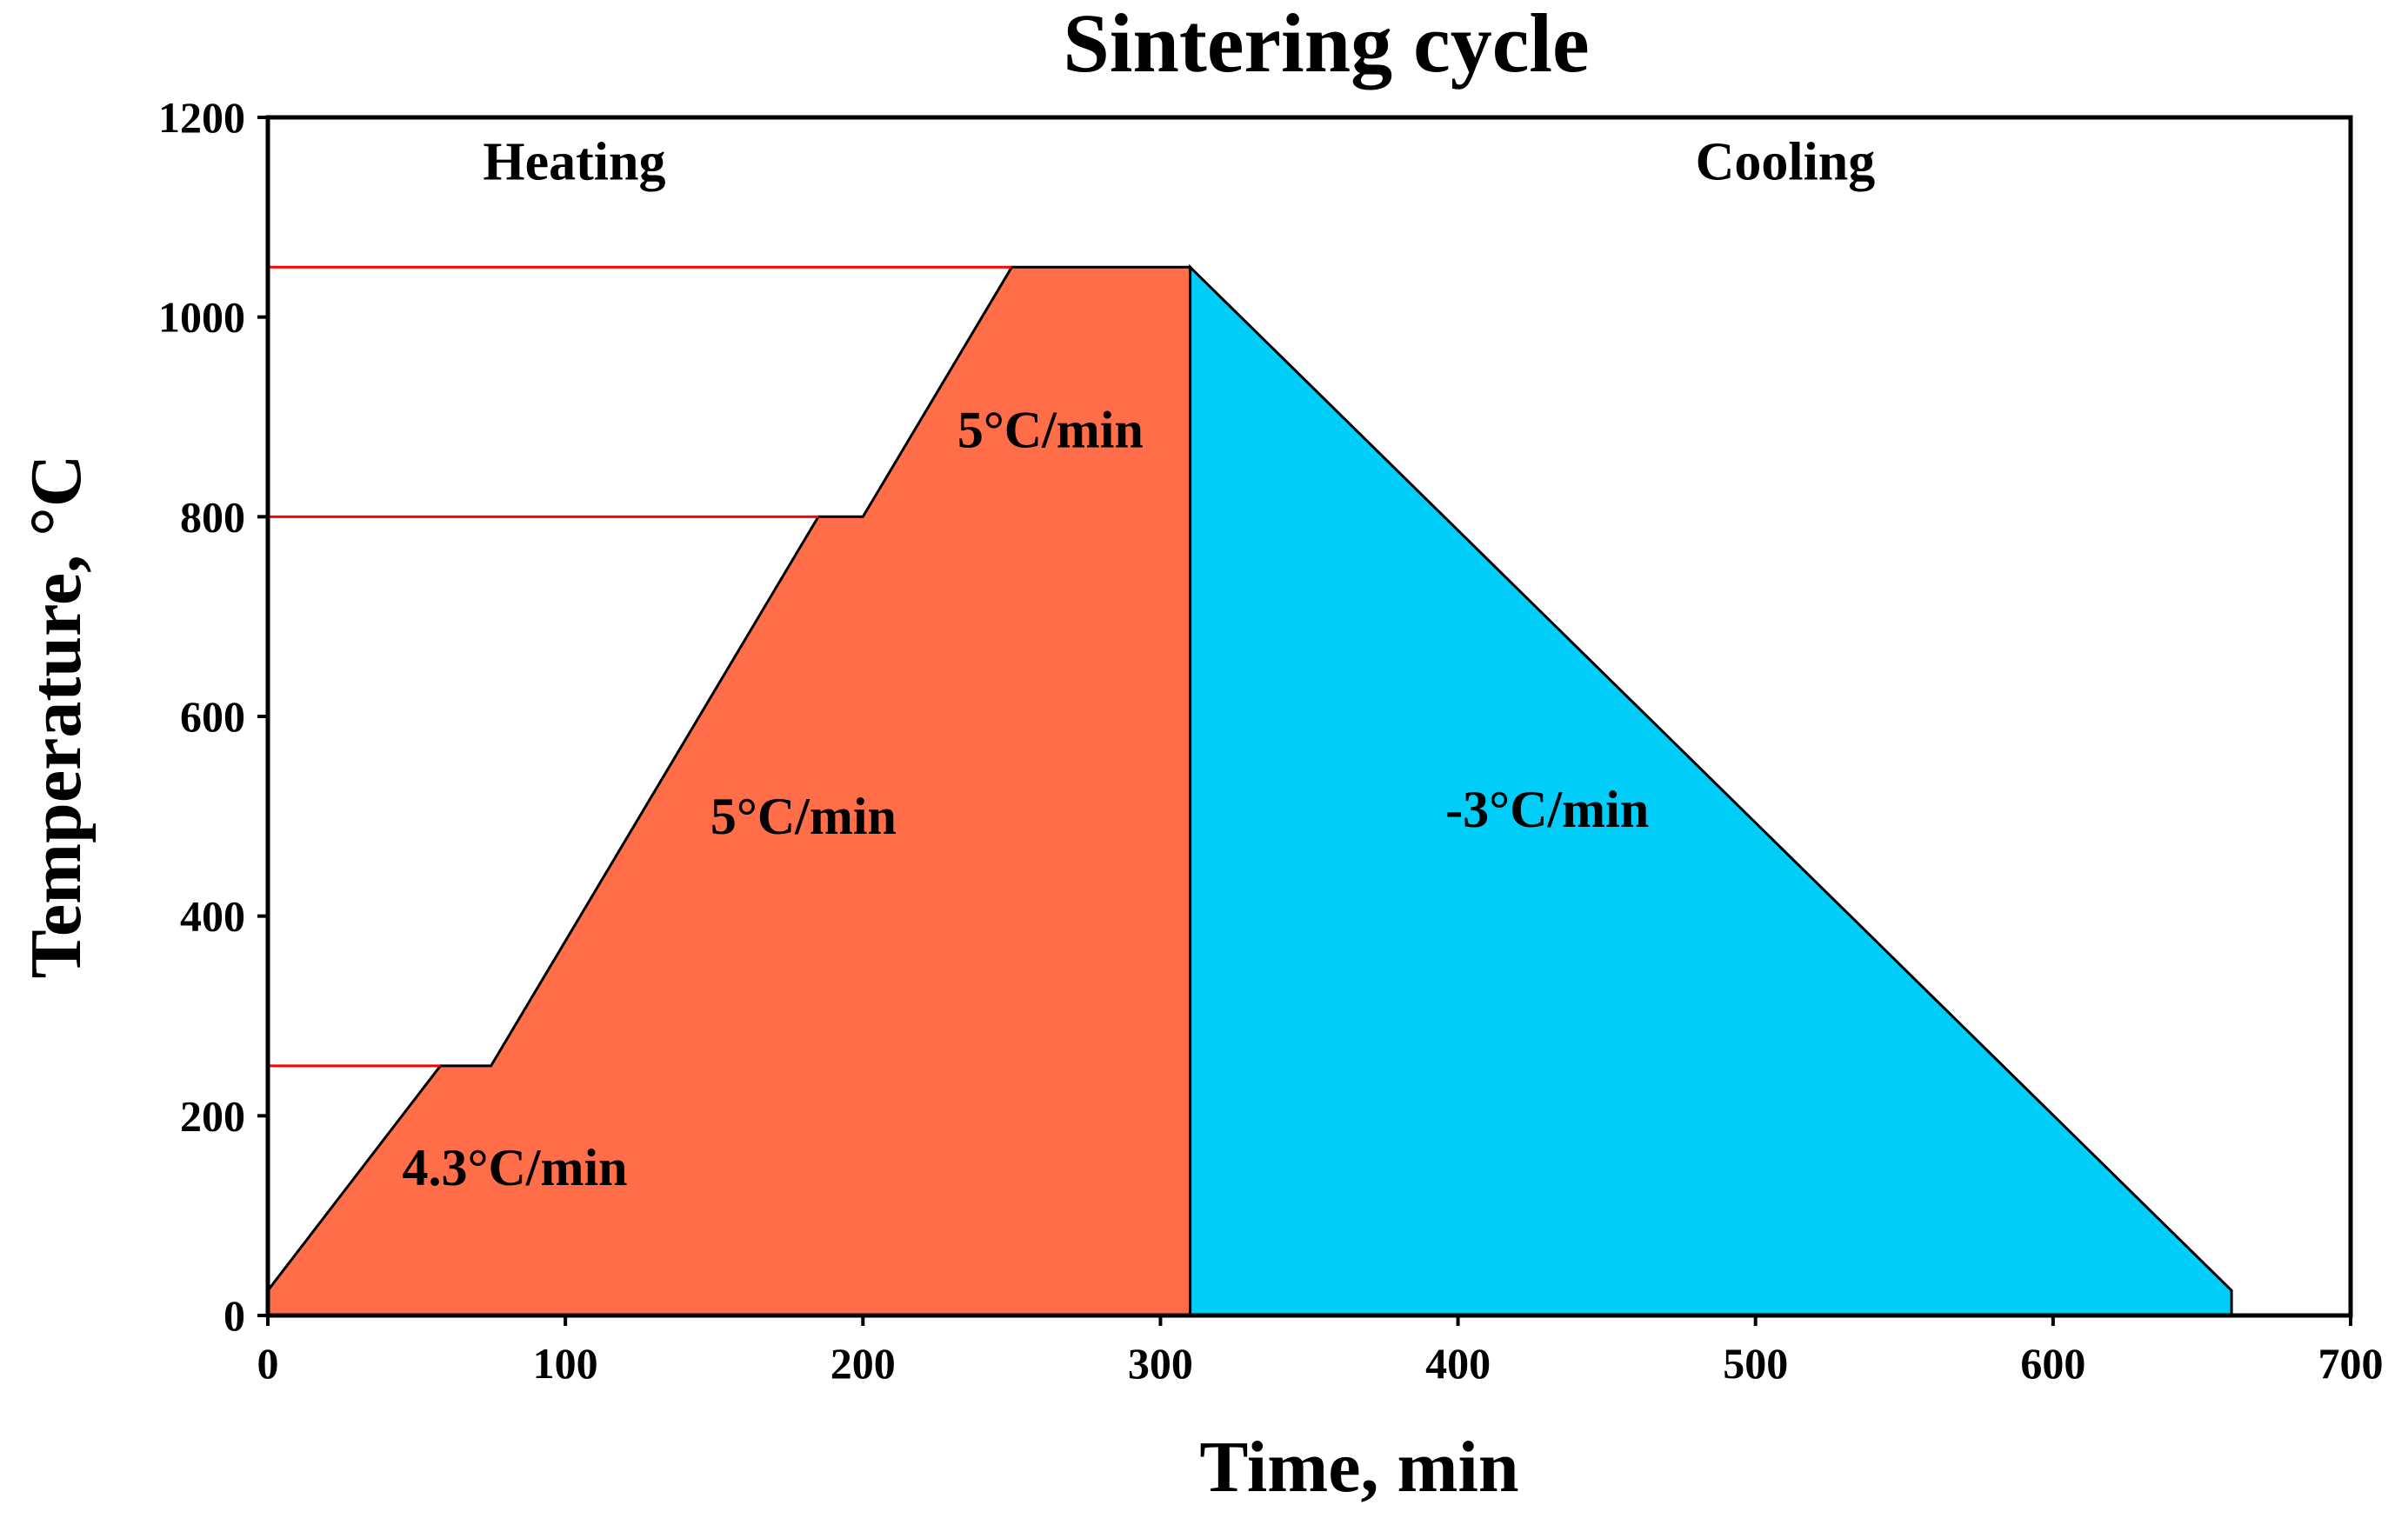 The height and width of the screenshot is (1525, 2408). Describe the element at coordinates (57, 758) in the screenshot. I see `y-axis-label-text: Temperature,` at that location.